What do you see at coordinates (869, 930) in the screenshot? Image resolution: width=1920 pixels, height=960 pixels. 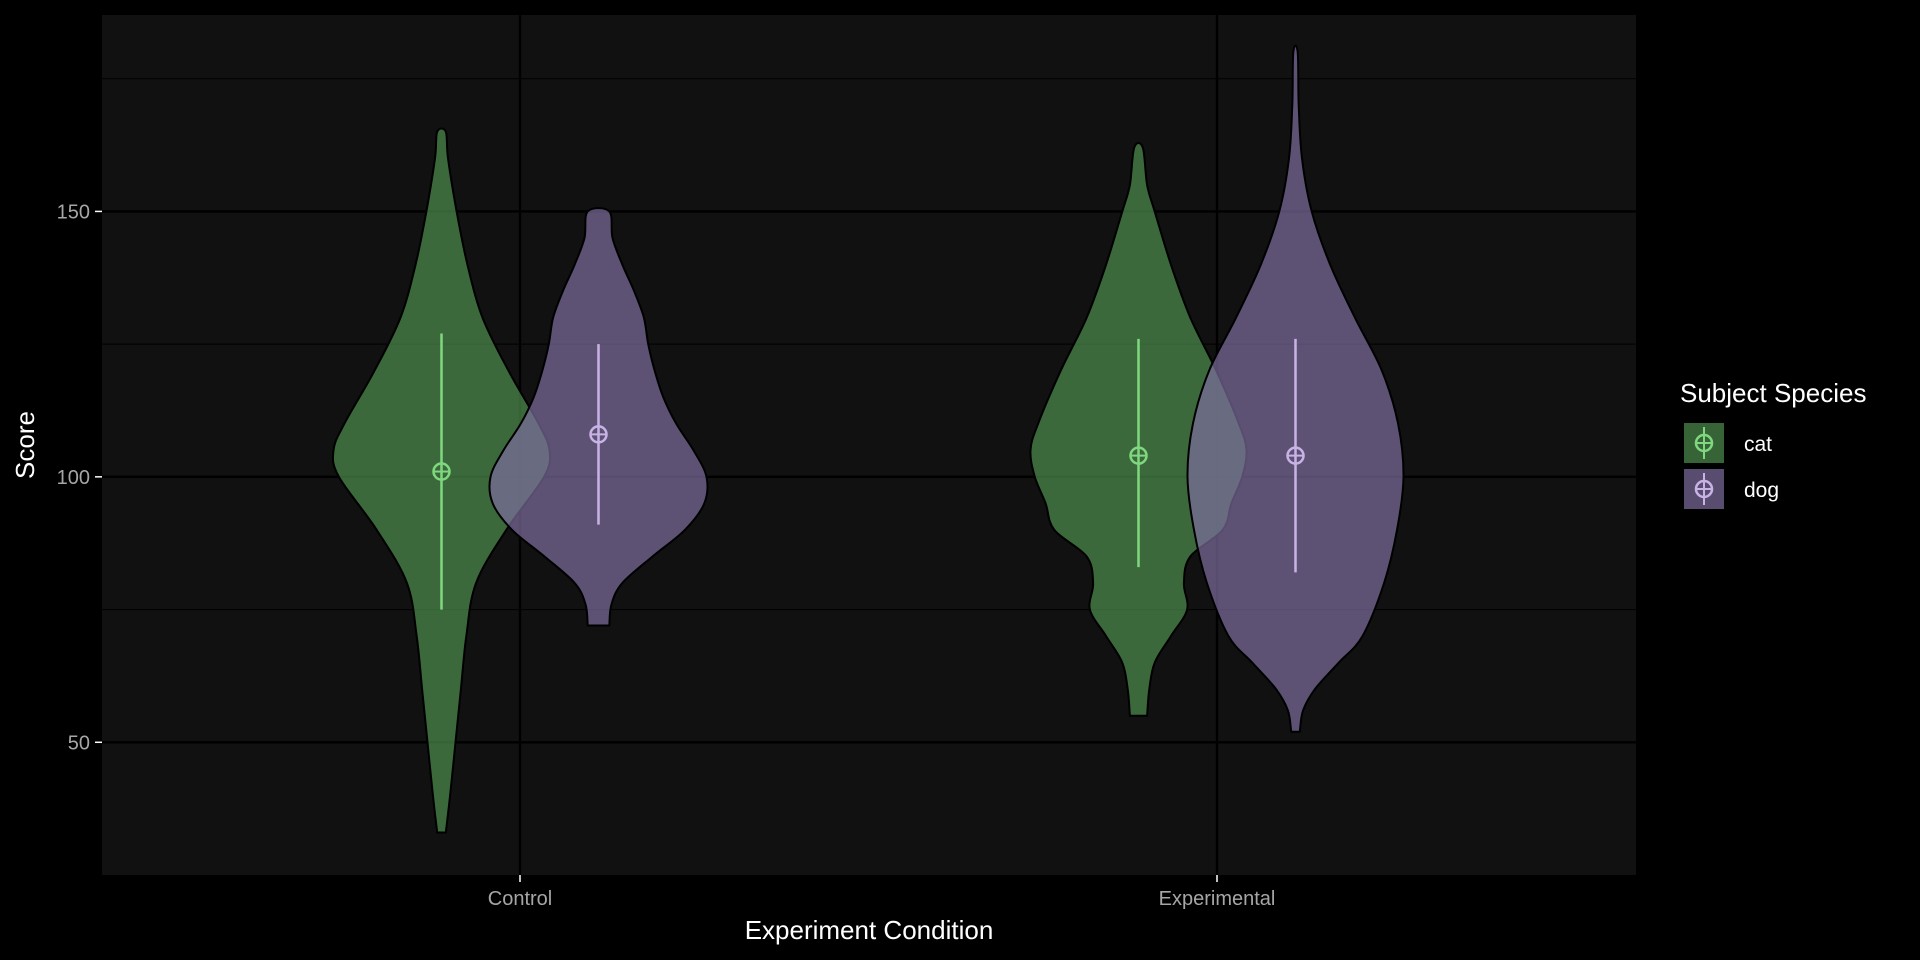 I see `x-axis-title: Experiment Condition` at bounding box center [869, 930].